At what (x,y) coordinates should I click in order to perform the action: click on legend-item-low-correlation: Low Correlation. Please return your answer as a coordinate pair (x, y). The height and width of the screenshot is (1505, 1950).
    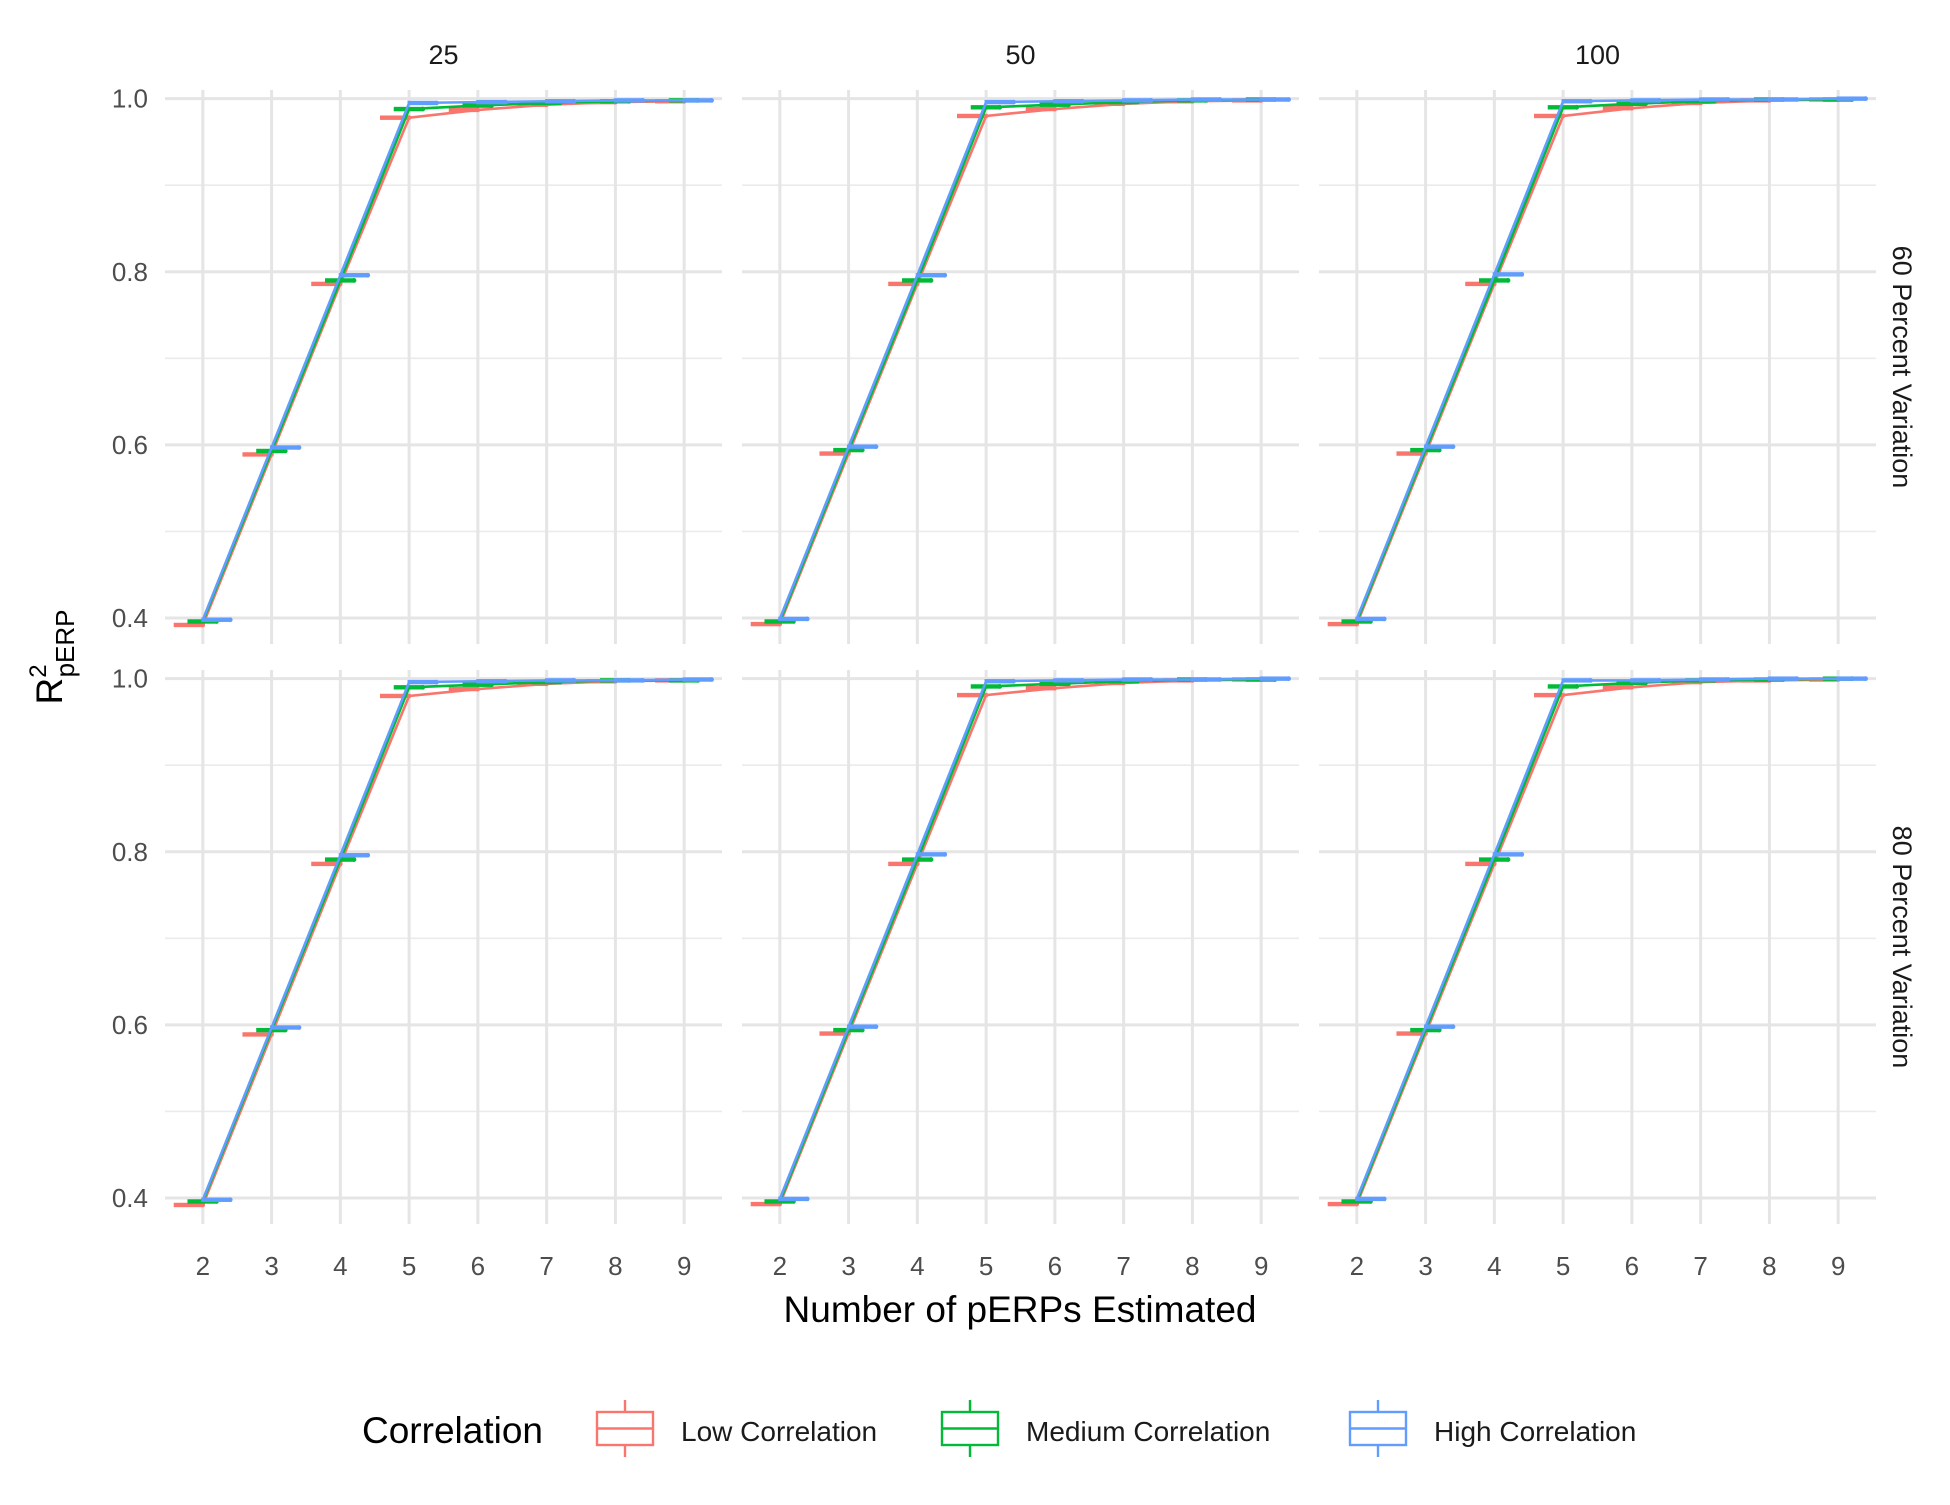
    Looking at the image, I should click on (736, 1428).